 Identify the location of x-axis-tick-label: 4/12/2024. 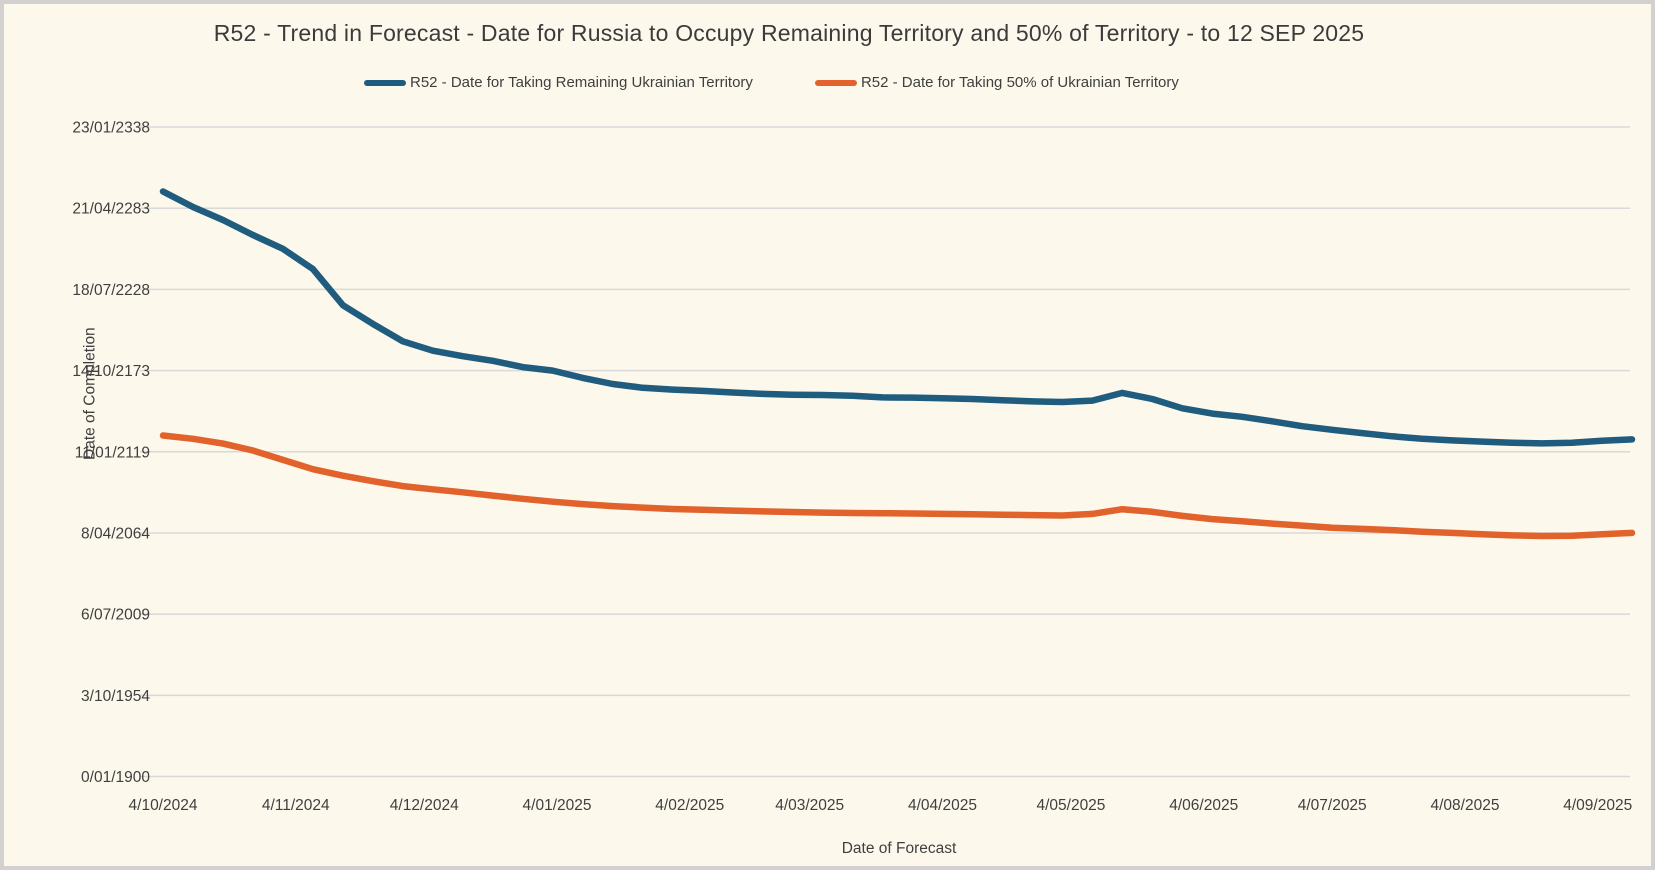
(424, 805).